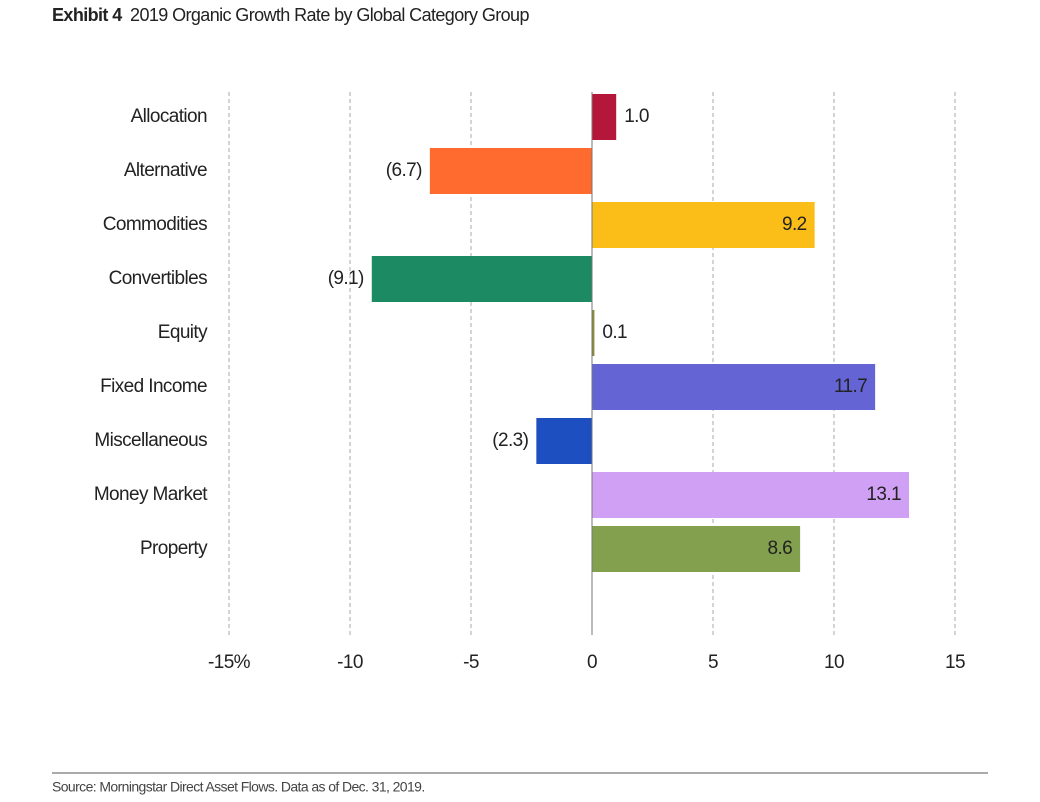 Image resolution: width=1040 pixels, height=802 pixels. Describe the element at coordinates (794, 224) in the screenshot. I see `value-label: 9.2` at that location.